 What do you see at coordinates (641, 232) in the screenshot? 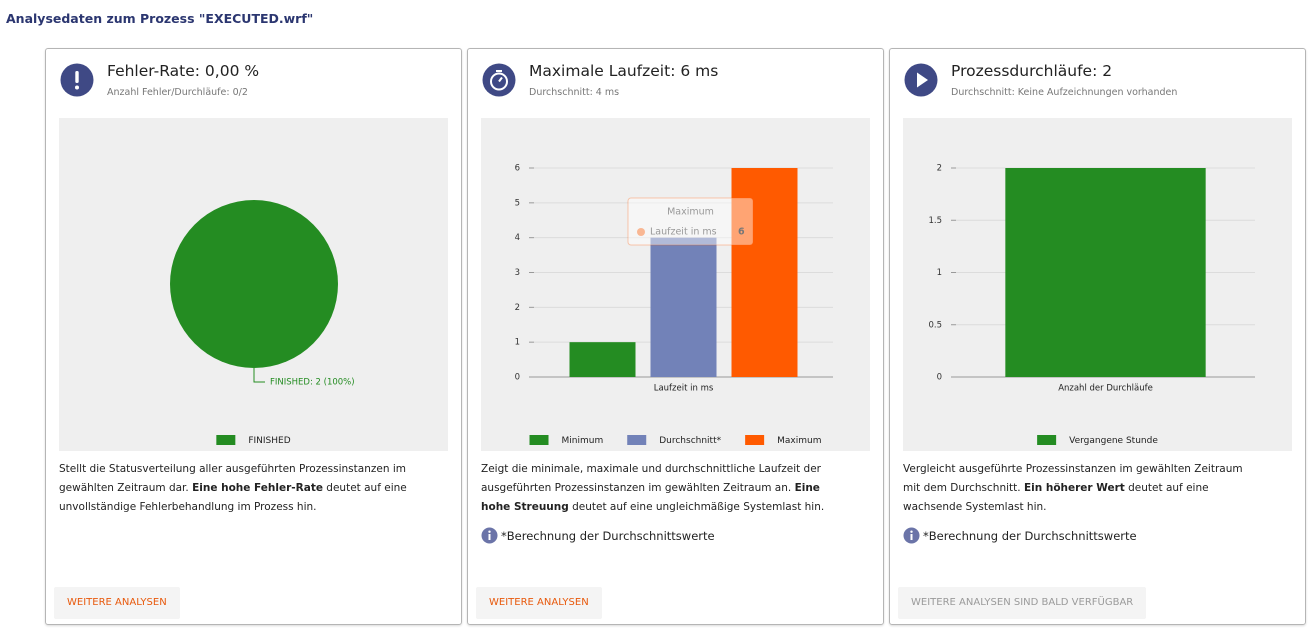
I see `tooltip-dot` at bounding box center [641, 232].